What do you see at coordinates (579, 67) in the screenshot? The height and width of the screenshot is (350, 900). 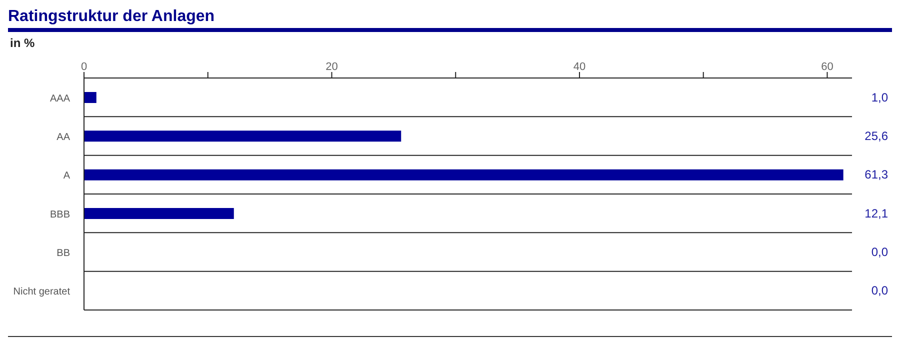 I see `x-tick-label: 40` at bounding box center [579, 67].